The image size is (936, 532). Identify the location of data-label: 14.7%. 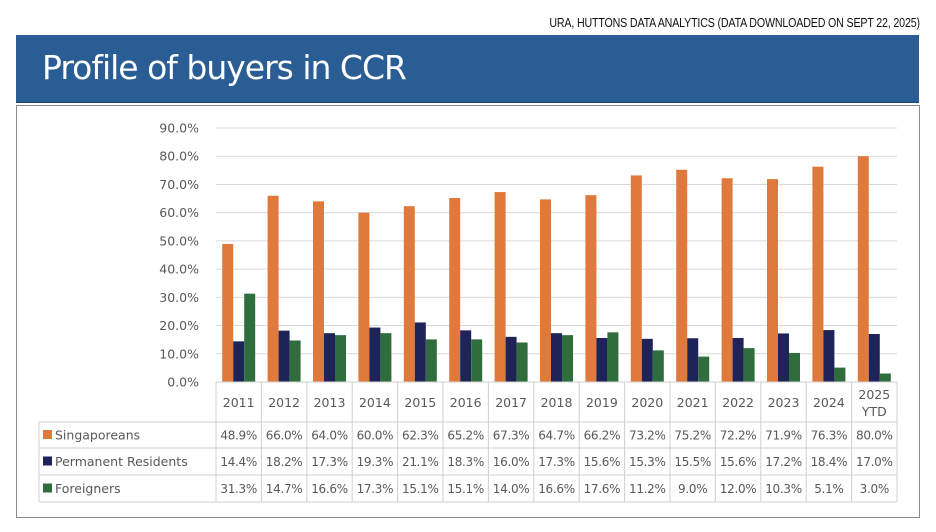
(284, 489).